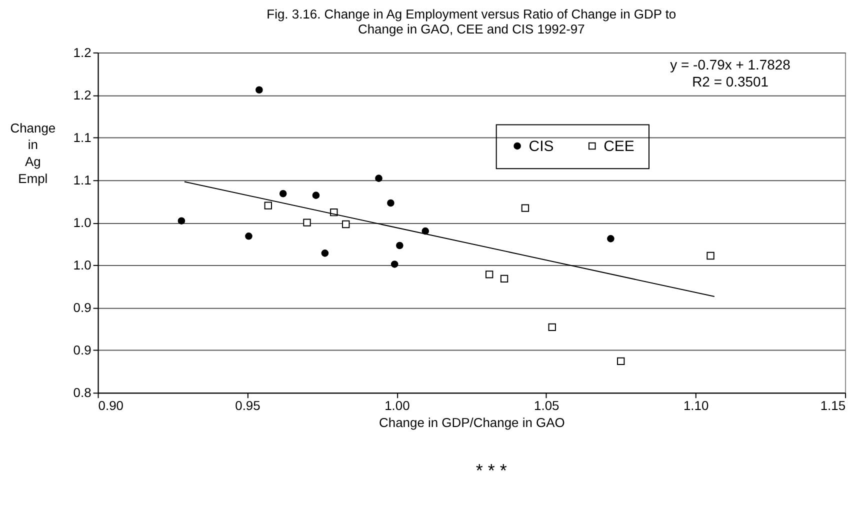 Image resolution: width=861 pixels, height=531 pixels. I want to click on x-tick-label: 1.10, so click(696, 406).